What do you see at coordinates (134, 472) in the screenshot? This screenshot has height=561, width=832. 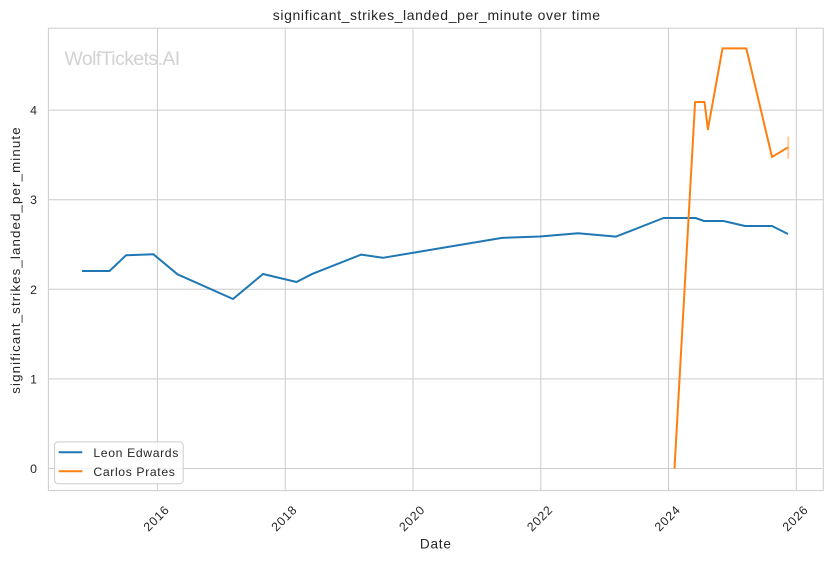 I see `svg-text: Carlos Prates` at bounding box center [134, 472].